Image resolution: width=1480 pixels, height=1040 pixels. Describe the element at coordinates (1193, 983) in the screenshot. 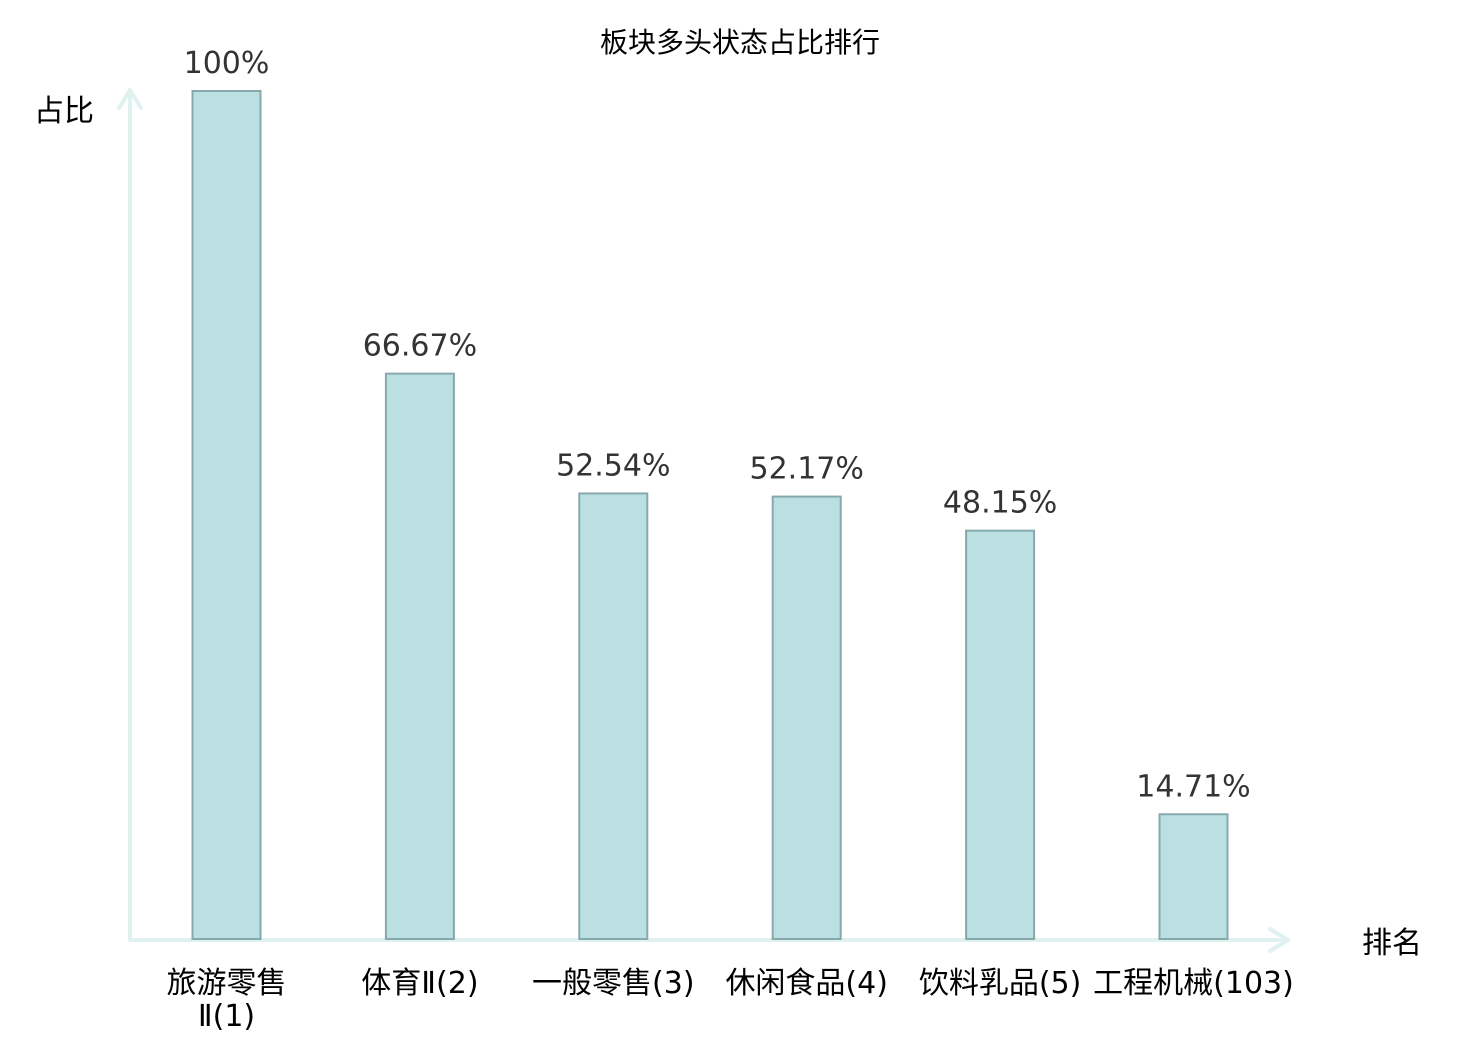

I see `category-tick-label: 工程机械(103)` at that location.